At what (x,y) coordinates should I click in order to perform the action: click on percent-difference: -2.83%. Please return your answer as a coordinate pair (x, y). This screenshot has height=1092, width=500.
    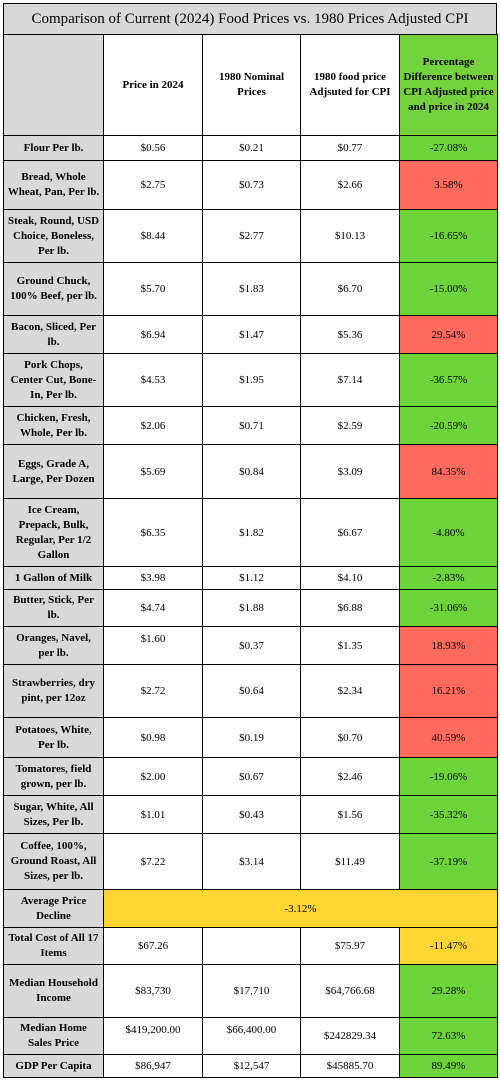
    Looking at the image, I should click on (448, 578).